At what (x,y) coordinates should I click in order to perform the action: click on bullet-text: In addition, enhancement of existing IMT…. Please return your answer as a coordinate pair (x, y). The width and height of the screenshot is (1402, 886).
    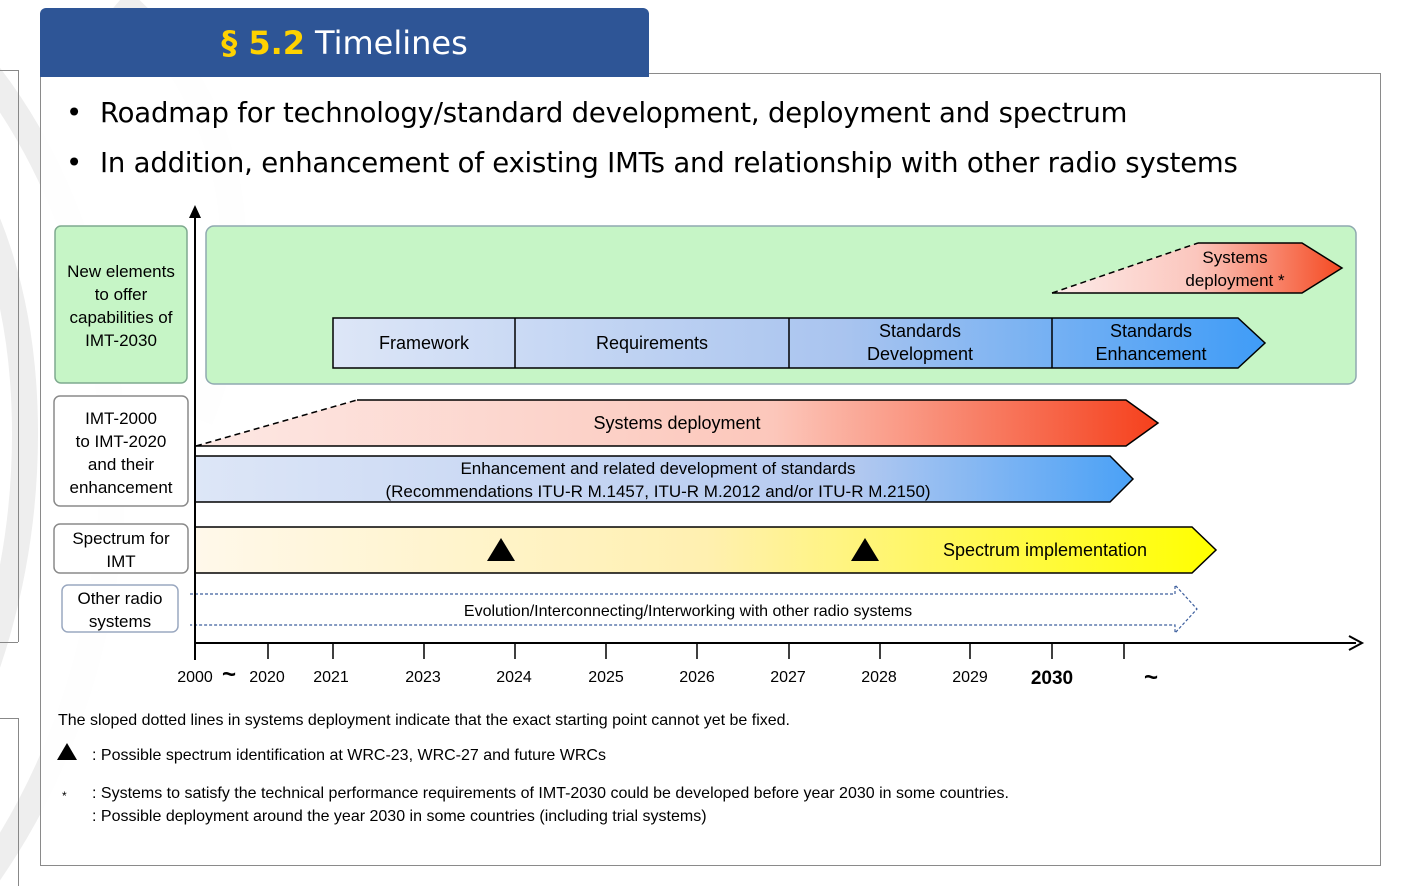
    Looking at the image, I should click on (669, 163).